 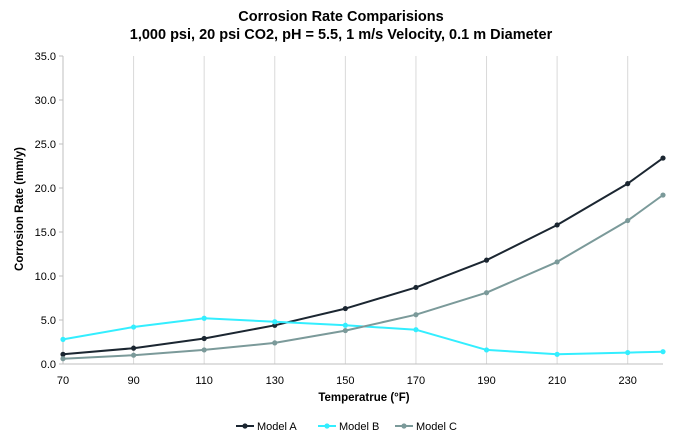 I want to click on y-tick-labels: 0.0 5.0 10.0 15.0 20.0 25.0 30.0 35.0, so click(x=49, y=211).